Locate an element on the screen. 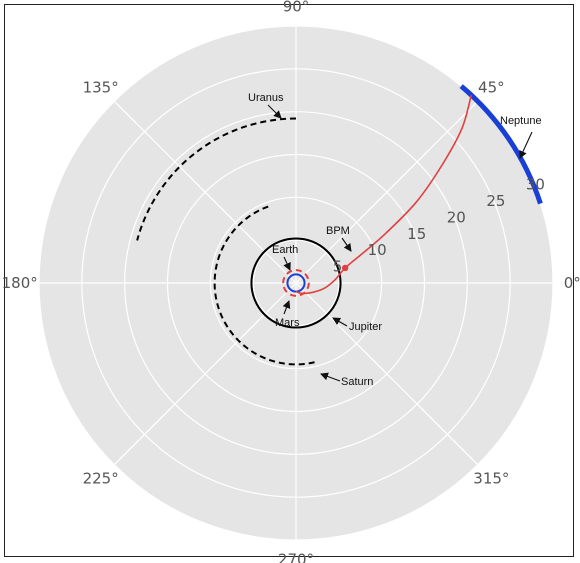  annotation-label-uranus: Uranus is located at coordinates (266, 98).